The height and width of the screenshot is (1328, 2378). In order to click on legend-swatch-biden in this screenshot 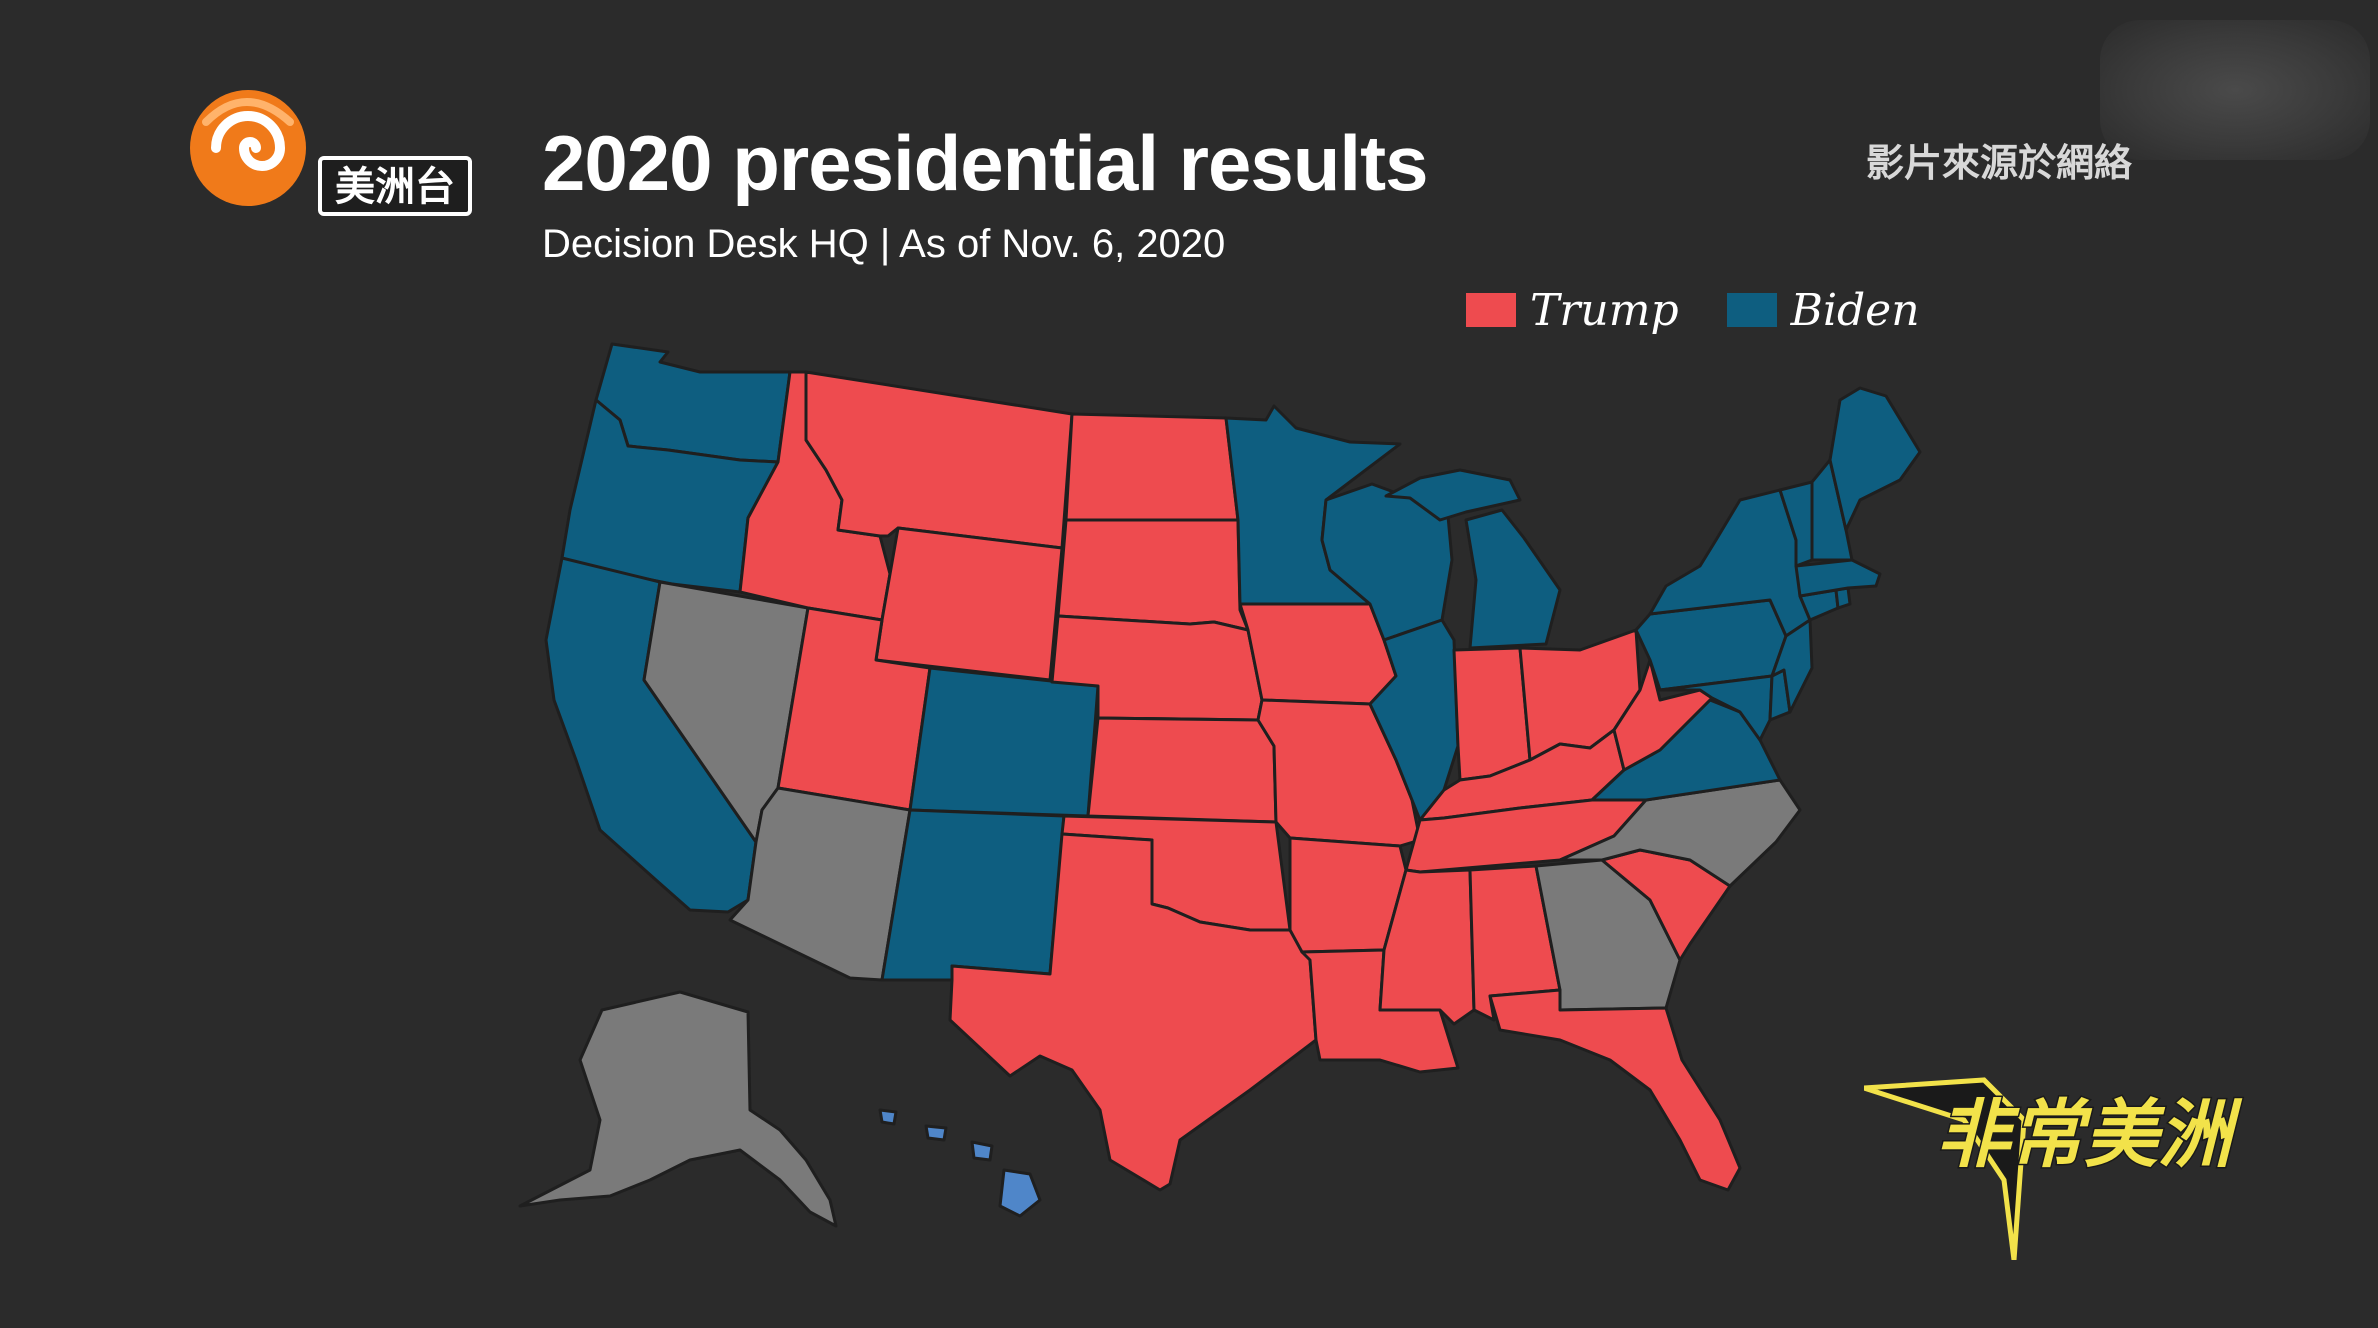, I will do `click(1751, 310)`.